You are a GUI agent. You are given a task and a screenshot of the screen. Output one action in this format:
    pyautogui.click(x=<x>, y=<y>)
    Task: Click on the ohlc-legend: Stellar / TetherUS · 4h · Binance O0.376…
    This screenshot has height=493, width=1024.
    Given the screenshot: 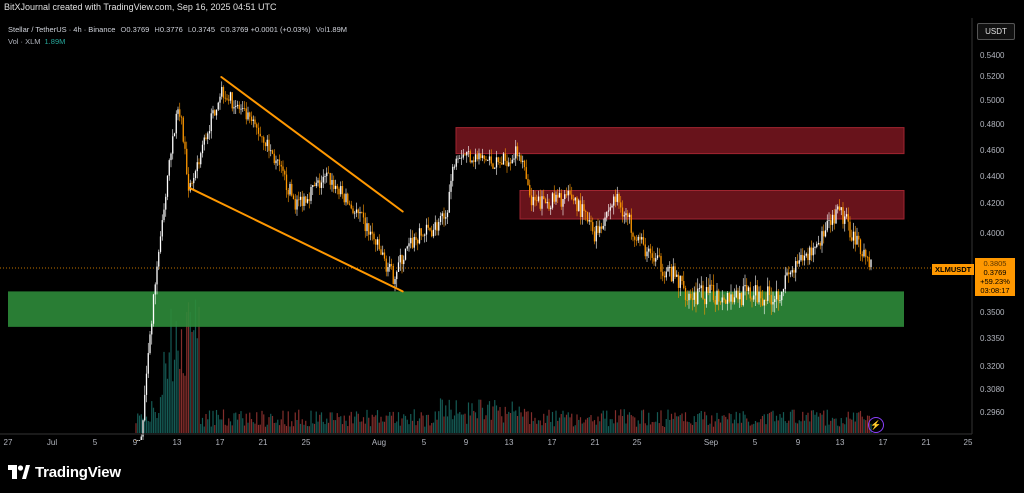 What is the action you would take?
    pyautogui.click(x=177, y=29)
    